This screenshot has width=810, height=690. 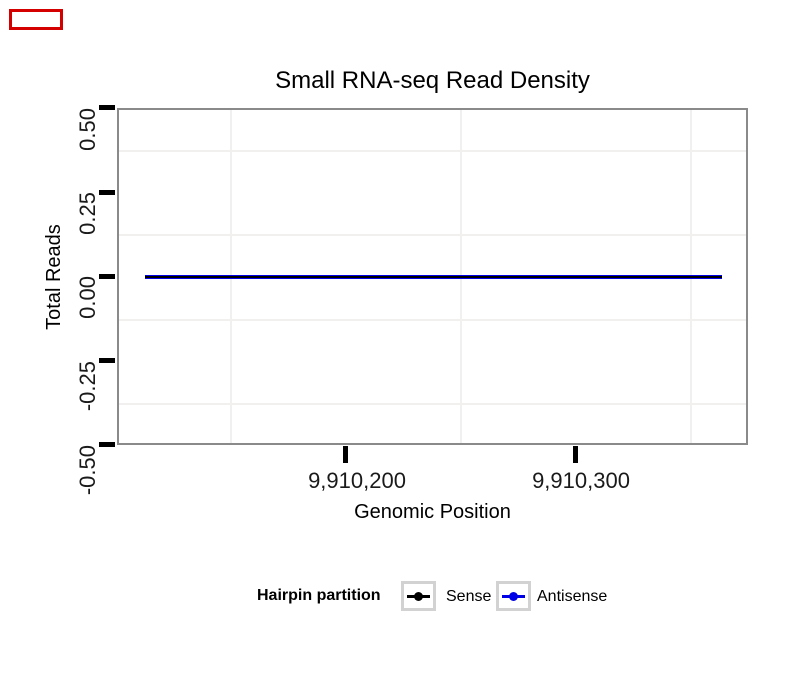 What do you see at coordinates (87, 129) in the screenshot?
I see `y-tick-label: 0.50` at bounding box center [87, 129].